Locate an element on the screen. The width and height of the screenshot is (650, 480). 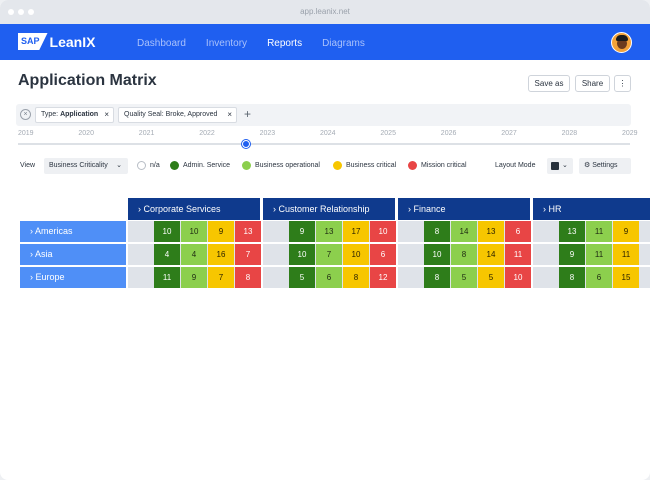
address-bar: app.leanix.net is located at coordinates (325, 11).